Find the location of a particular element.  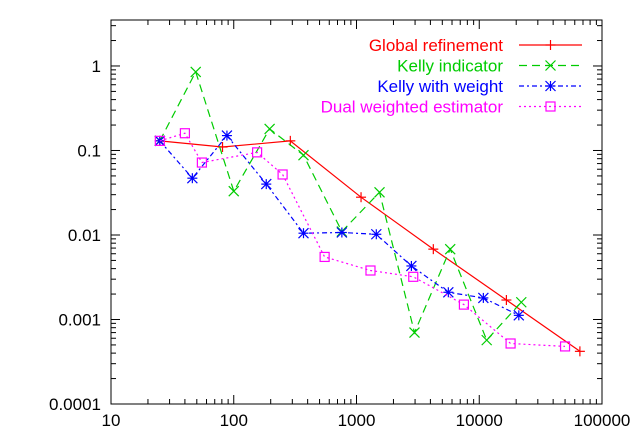

legend-label: Dual weighted estimator is located at coordinates (412, 107).